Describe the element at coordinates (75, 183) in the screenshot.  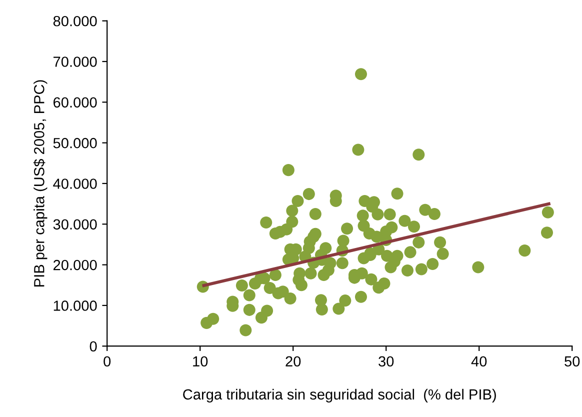
I see `y-tick-label: 40.000` at that location.